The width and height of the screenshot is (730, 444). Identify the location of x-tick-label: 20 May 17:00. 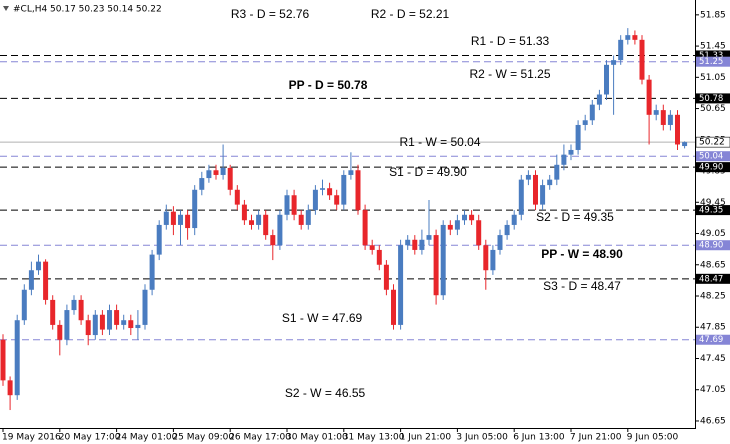
(90, 438).